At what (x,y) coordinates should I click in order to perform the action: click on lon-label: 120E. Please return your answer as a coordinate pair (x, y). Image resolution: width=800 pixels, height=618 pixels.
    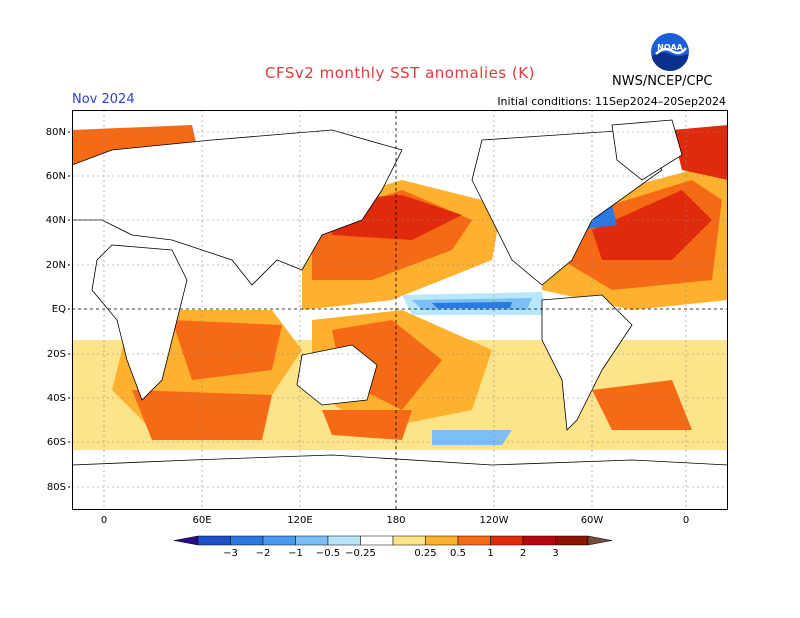
    Looking at the image, I should click on (299, 520).